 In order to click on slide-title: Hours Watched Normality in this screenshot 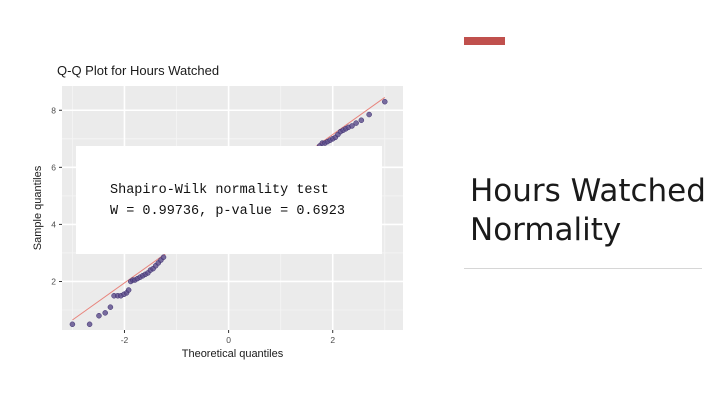, I will do `click(592, 211)`.